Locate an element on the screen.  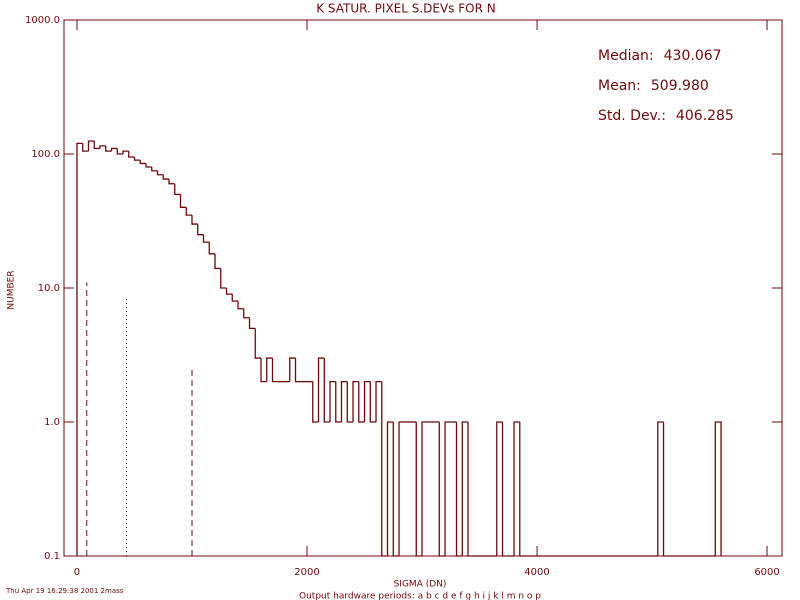
x-tick-label: 0 is located at coordinates (77, 572).